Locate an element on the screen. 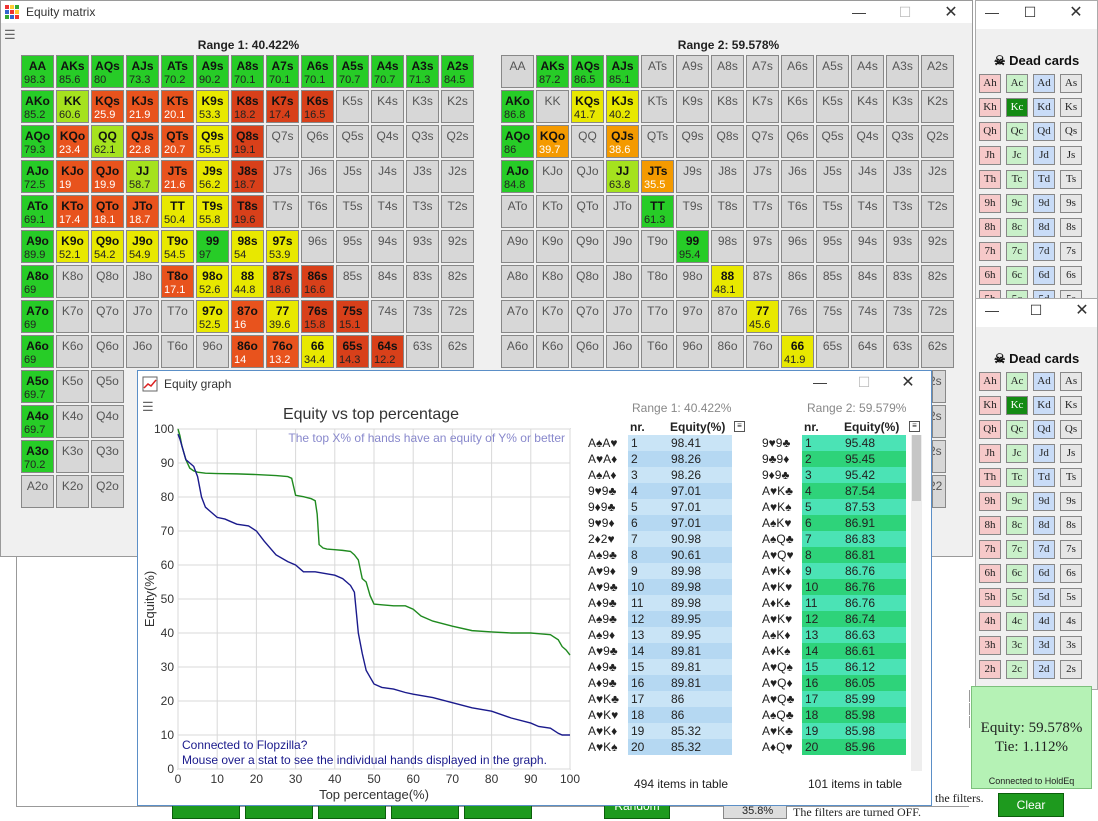  range1-cell-K5o: K5o is located at coordinates (72, 386).